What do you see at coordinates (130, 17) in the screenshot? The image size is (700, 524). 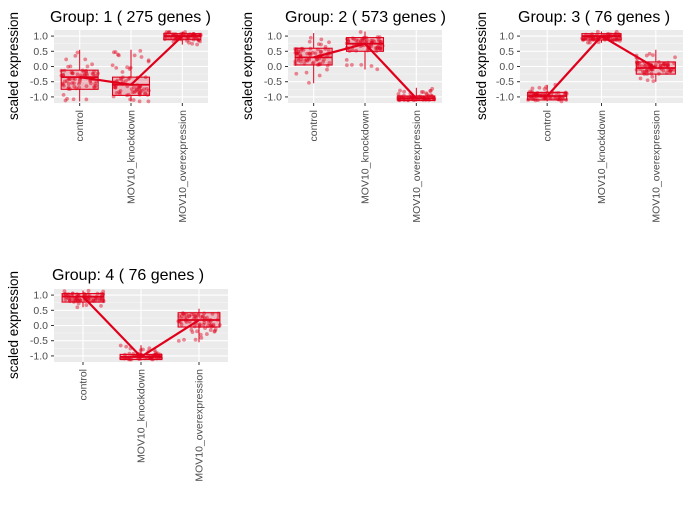 I see `chart-title: Group: 1 ( 275 genes )` at bounding box center [130, 17].